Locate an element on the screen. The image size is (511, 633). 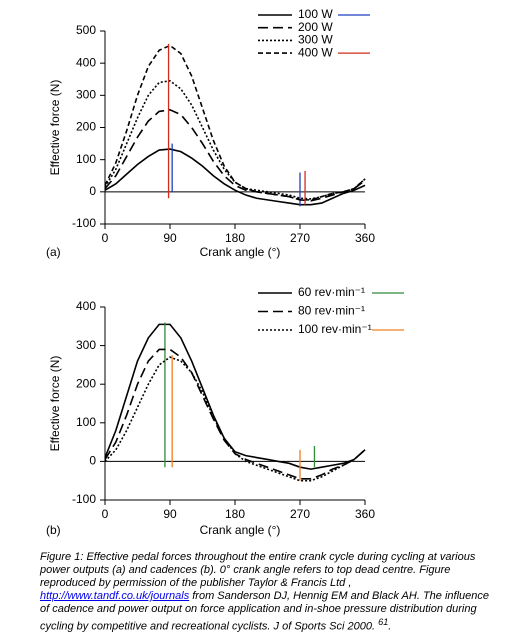
panel-label: (a) is located at coordinates (53, 252).